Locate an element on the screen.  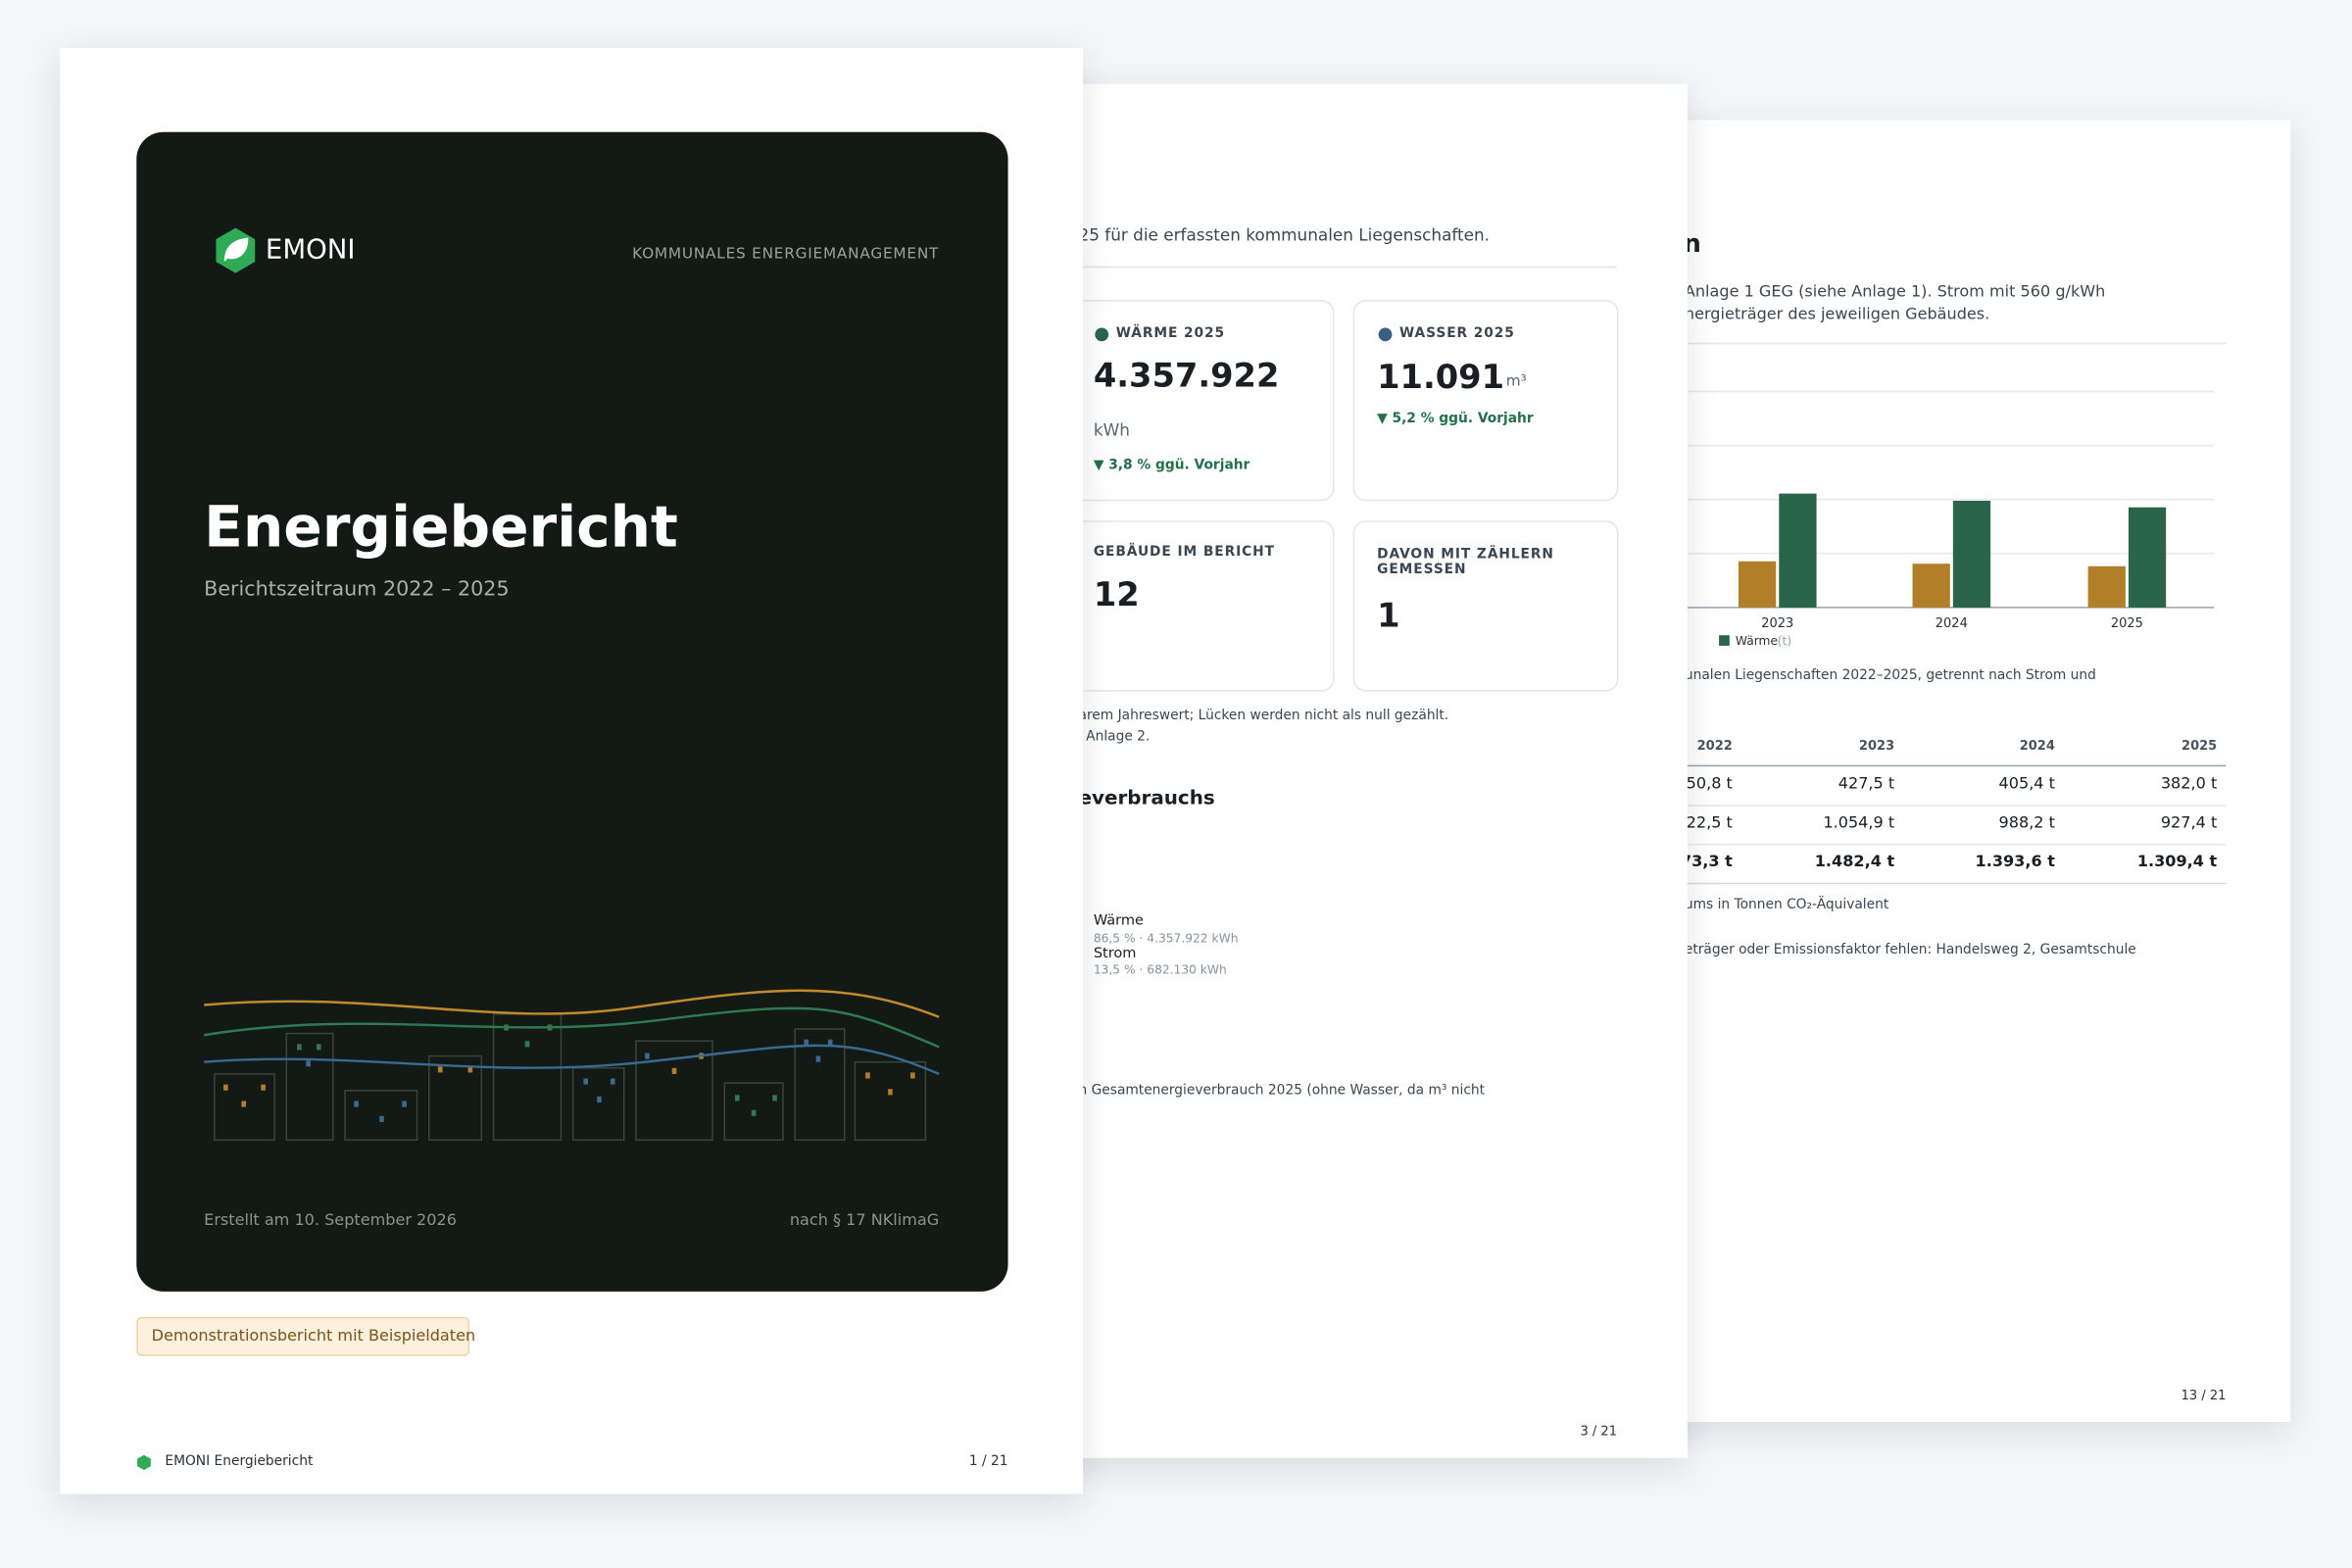
footer-logo is located at coordinates (144, 1462).